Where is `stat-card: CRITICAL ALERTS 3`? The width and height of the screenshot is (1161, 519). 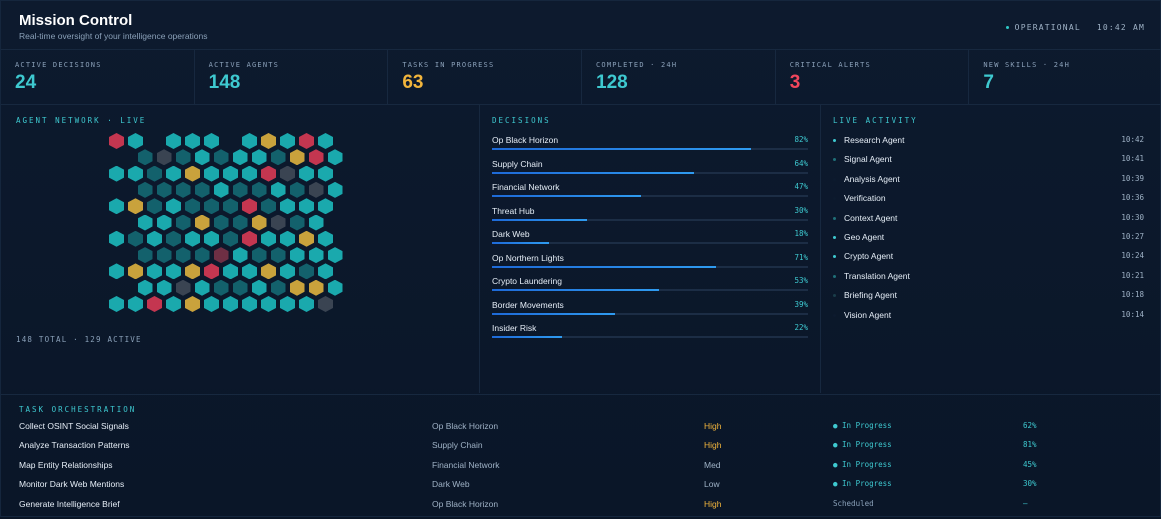 stat-card: CRITICAL ALERTS 3 is located at coordinates (873, 77).